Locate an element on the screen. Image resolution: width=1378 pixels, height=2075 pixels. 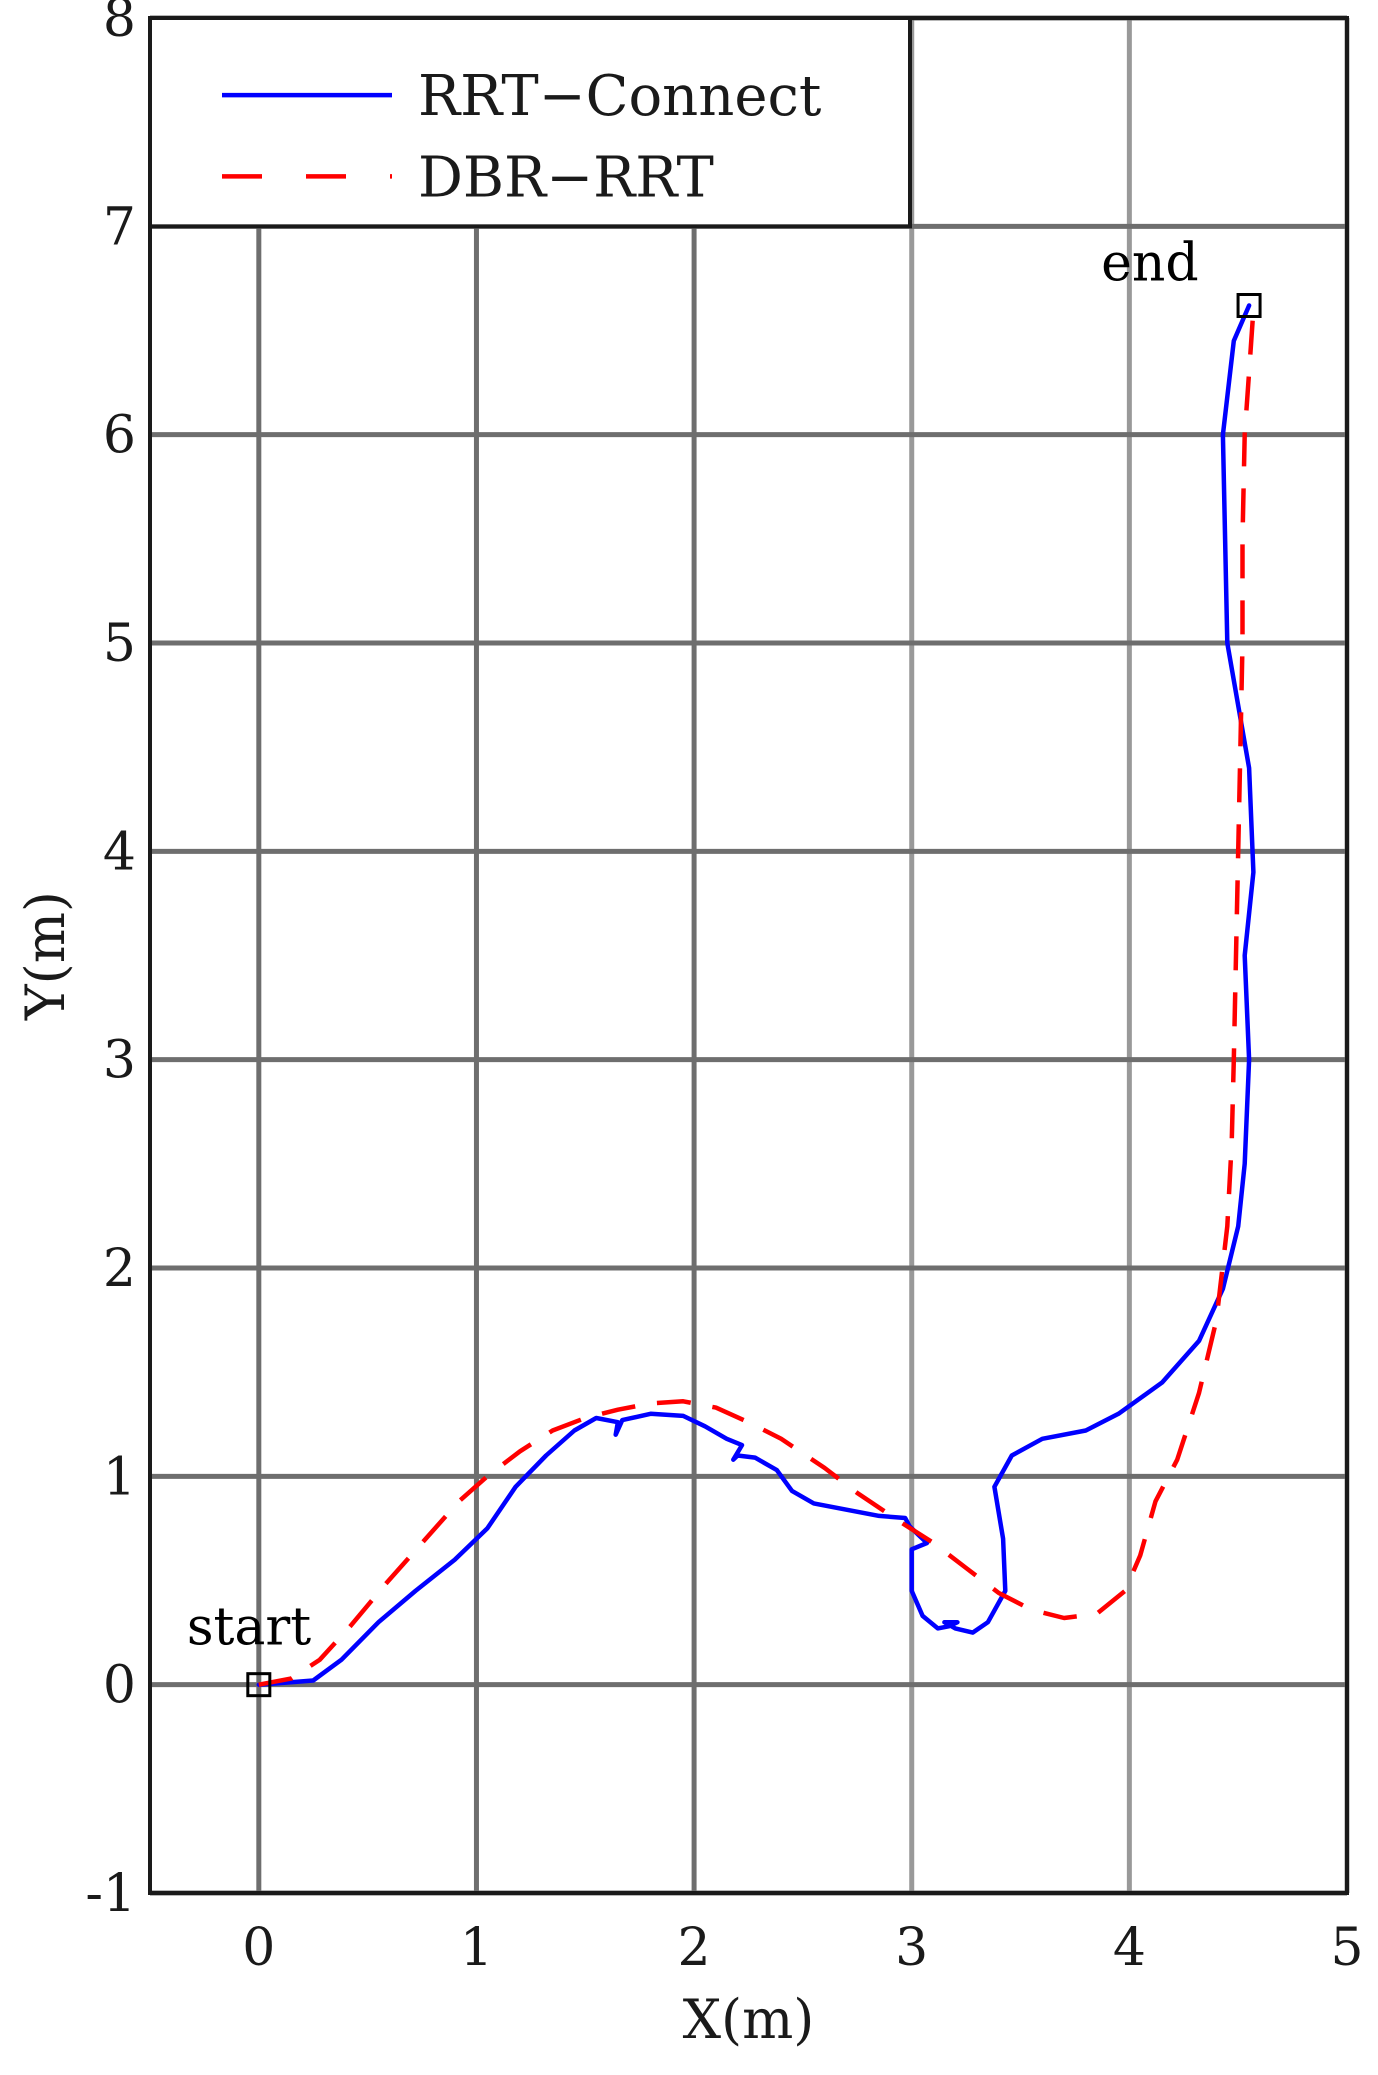
x-tick-label: 4 is located at coordinates (1129, 1948).